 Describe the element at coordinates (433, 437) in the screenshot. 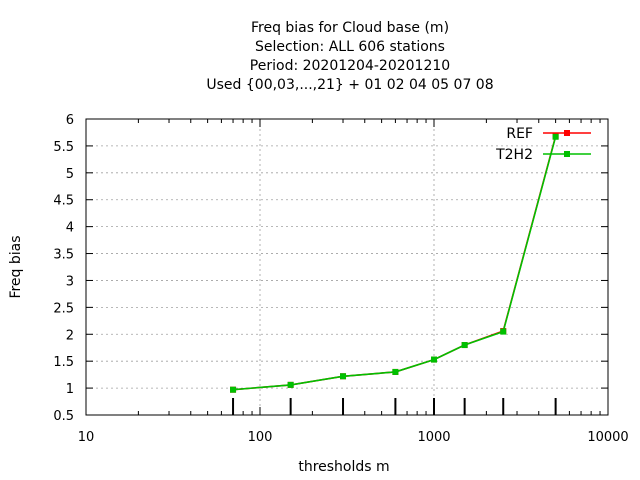

I see `x-tick-label: 1000` at that location.